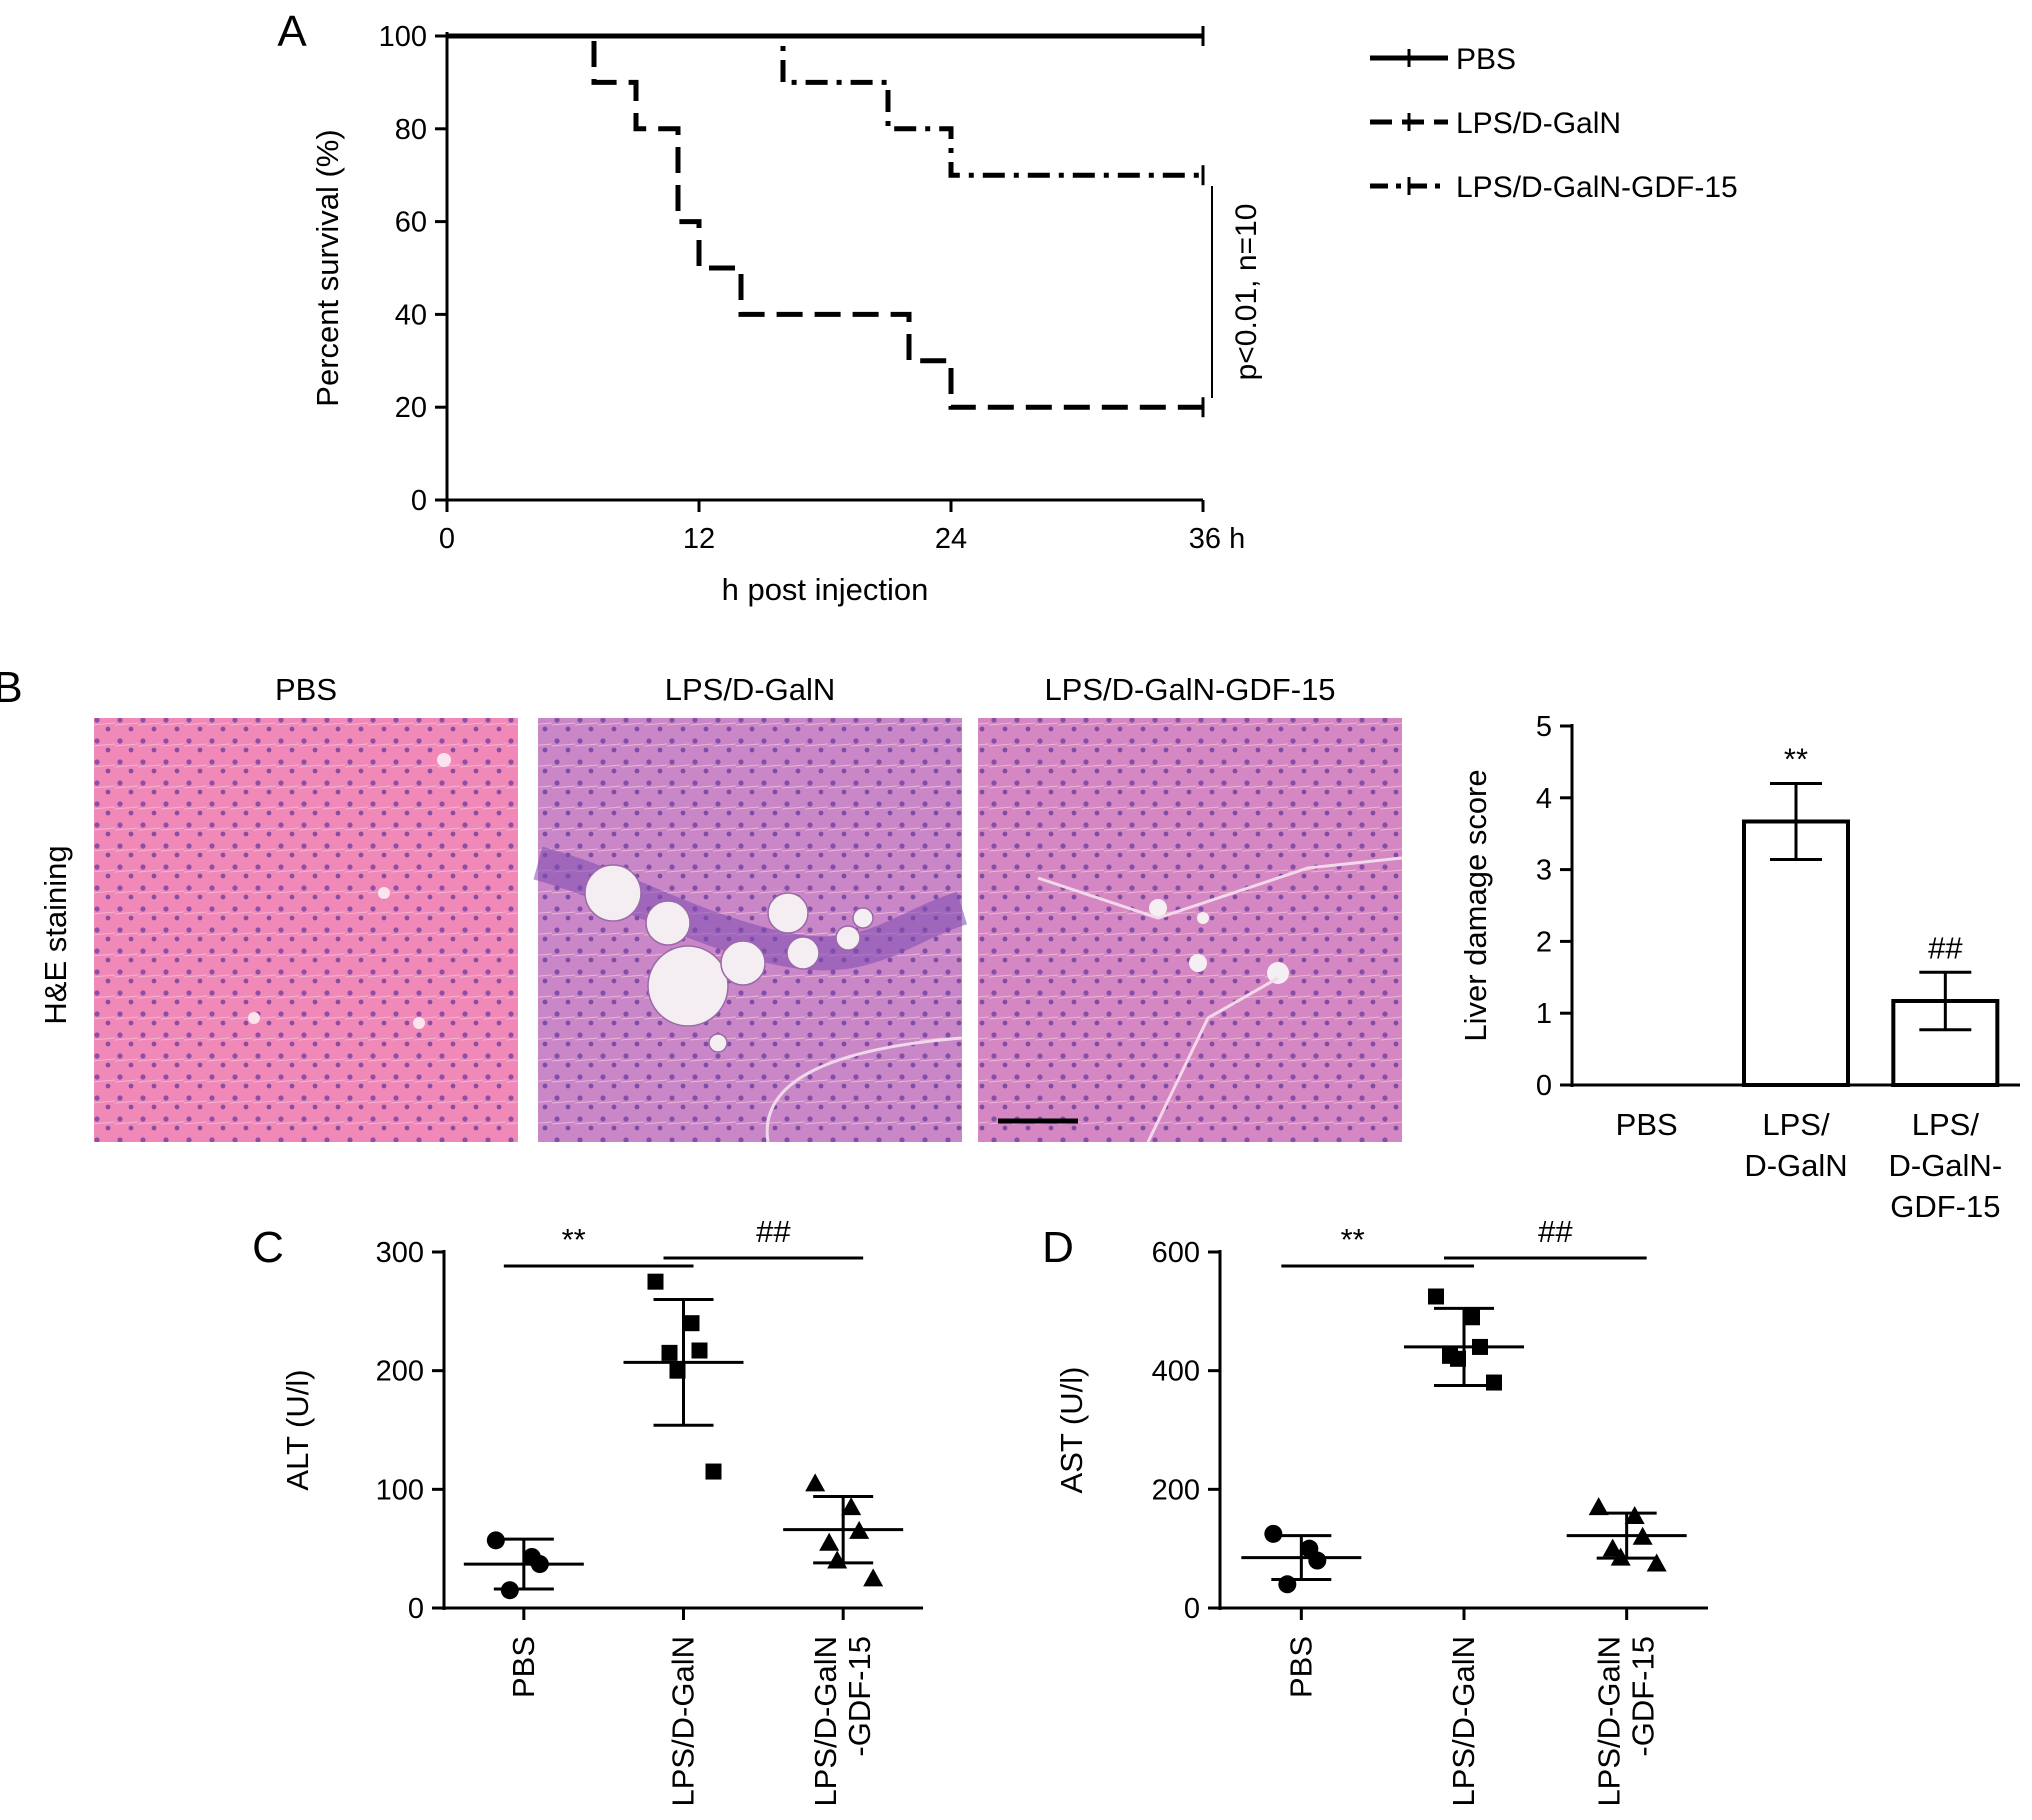 The height and width of the screenshot is (1820, 2032). Describe the element at coordinates (1795, 1165) in the screenshot. I see `category-label-1-1: D-GalN` at that location.